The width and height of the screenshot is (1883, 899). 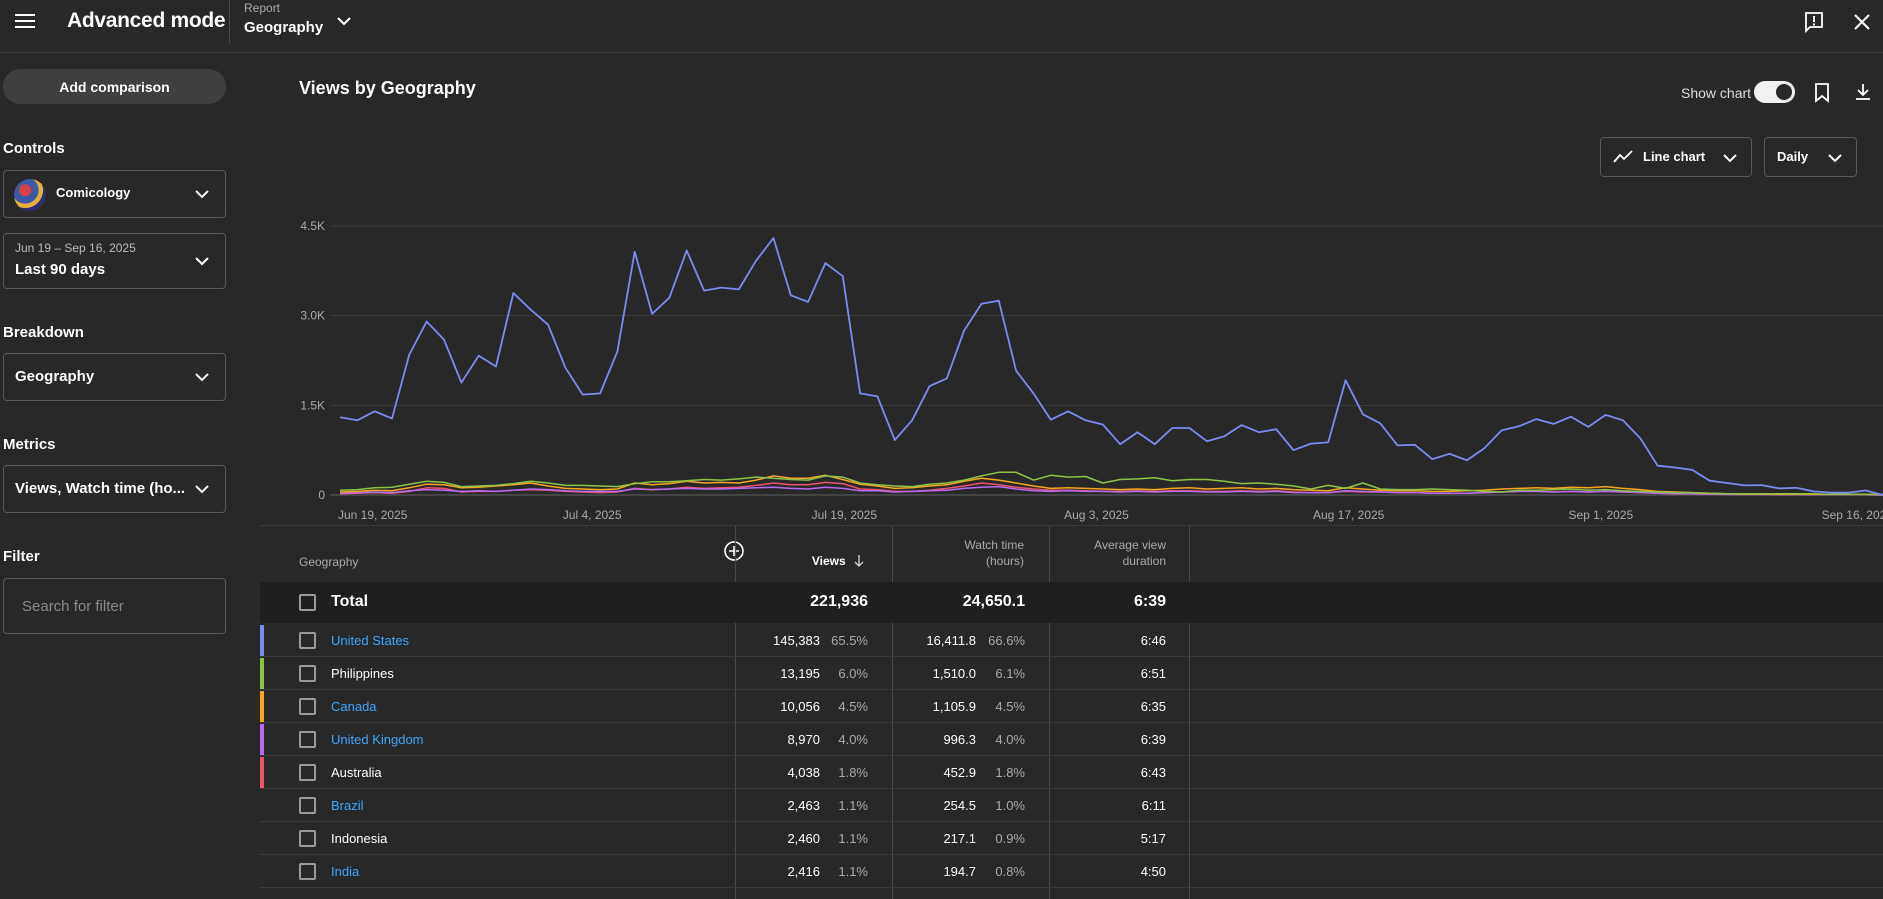 What do you see at coordinates (859, 561) in the screenshot?
I see `sort-down-arrow-icon` at bounding box center [859, 561].